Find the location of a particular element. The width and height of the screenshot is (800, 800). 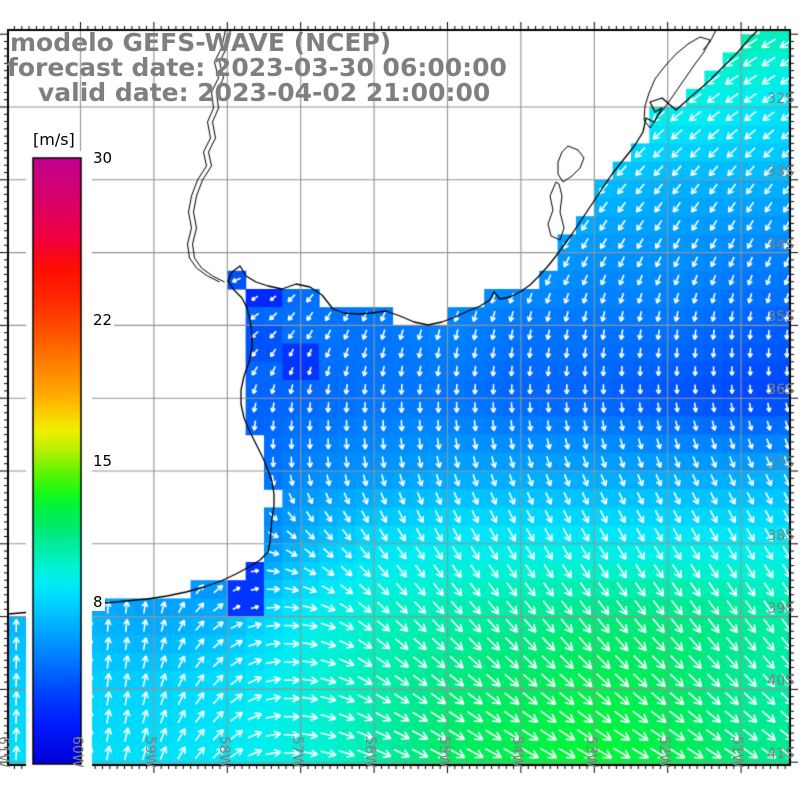

y-axis-label: 40S is located at coordinates (780, 681).